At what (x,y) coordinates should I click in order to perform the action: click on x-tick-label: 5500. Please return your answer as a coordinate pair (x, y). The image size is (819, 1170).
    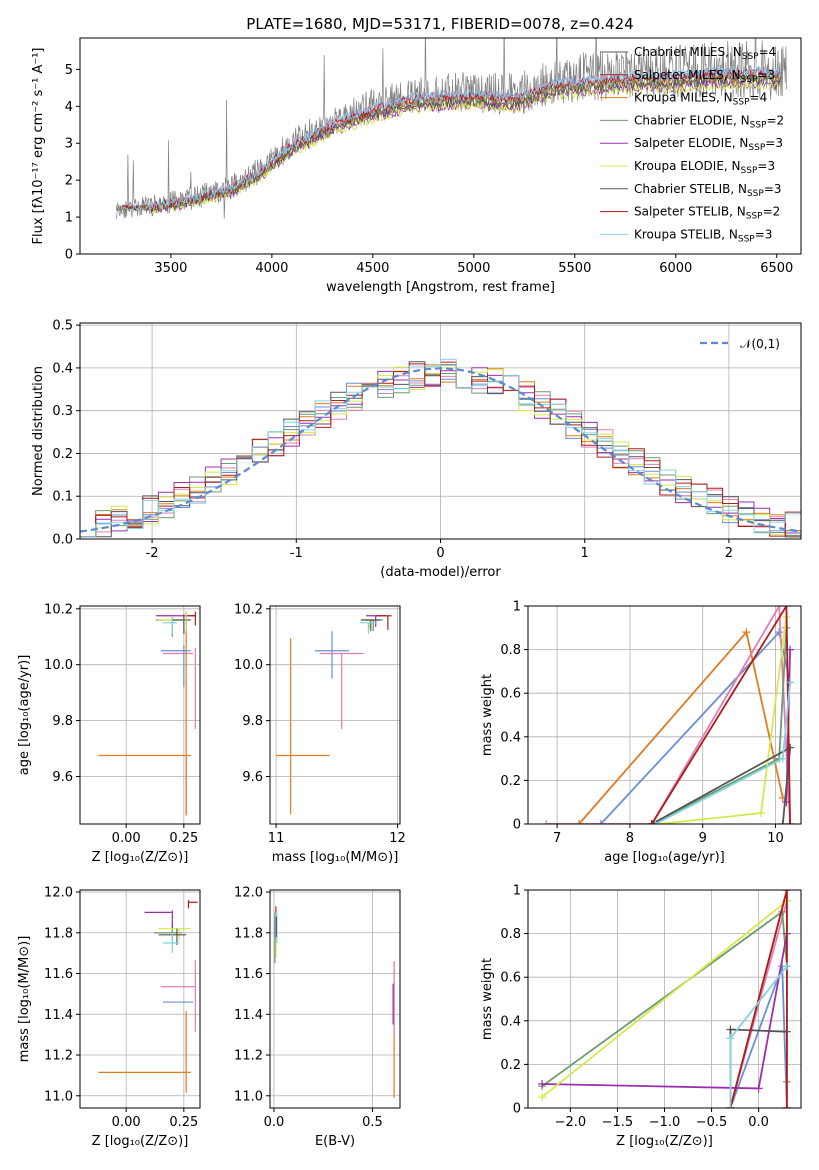
    Looking at the image, I should click on (574, 268).